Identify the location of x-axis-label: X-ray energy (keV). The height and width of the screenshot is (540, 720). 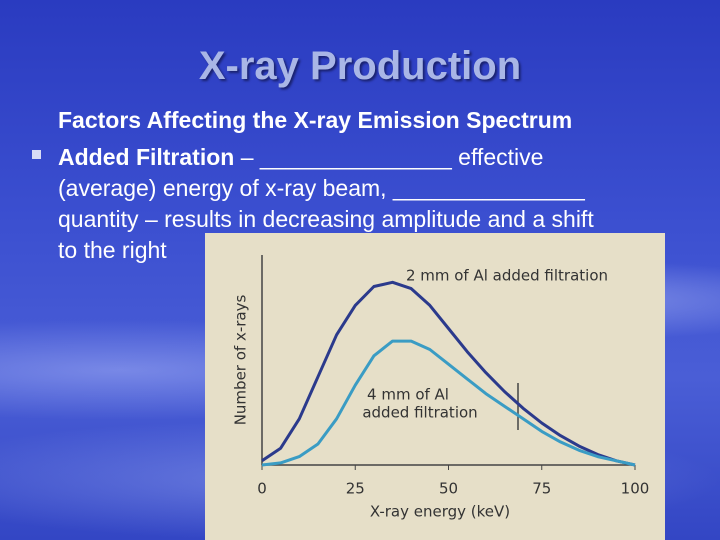
(440, 512).